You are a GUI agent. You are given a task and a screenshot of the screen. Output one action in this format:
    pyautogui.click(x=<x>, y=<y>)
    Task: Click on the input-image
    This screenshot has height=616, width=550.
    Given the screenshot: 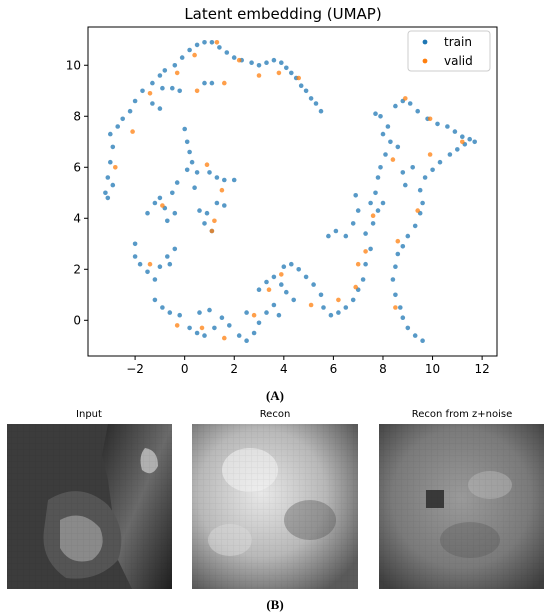 What is the action you would take?
    pyautogui.click(x=89, y=506)
    